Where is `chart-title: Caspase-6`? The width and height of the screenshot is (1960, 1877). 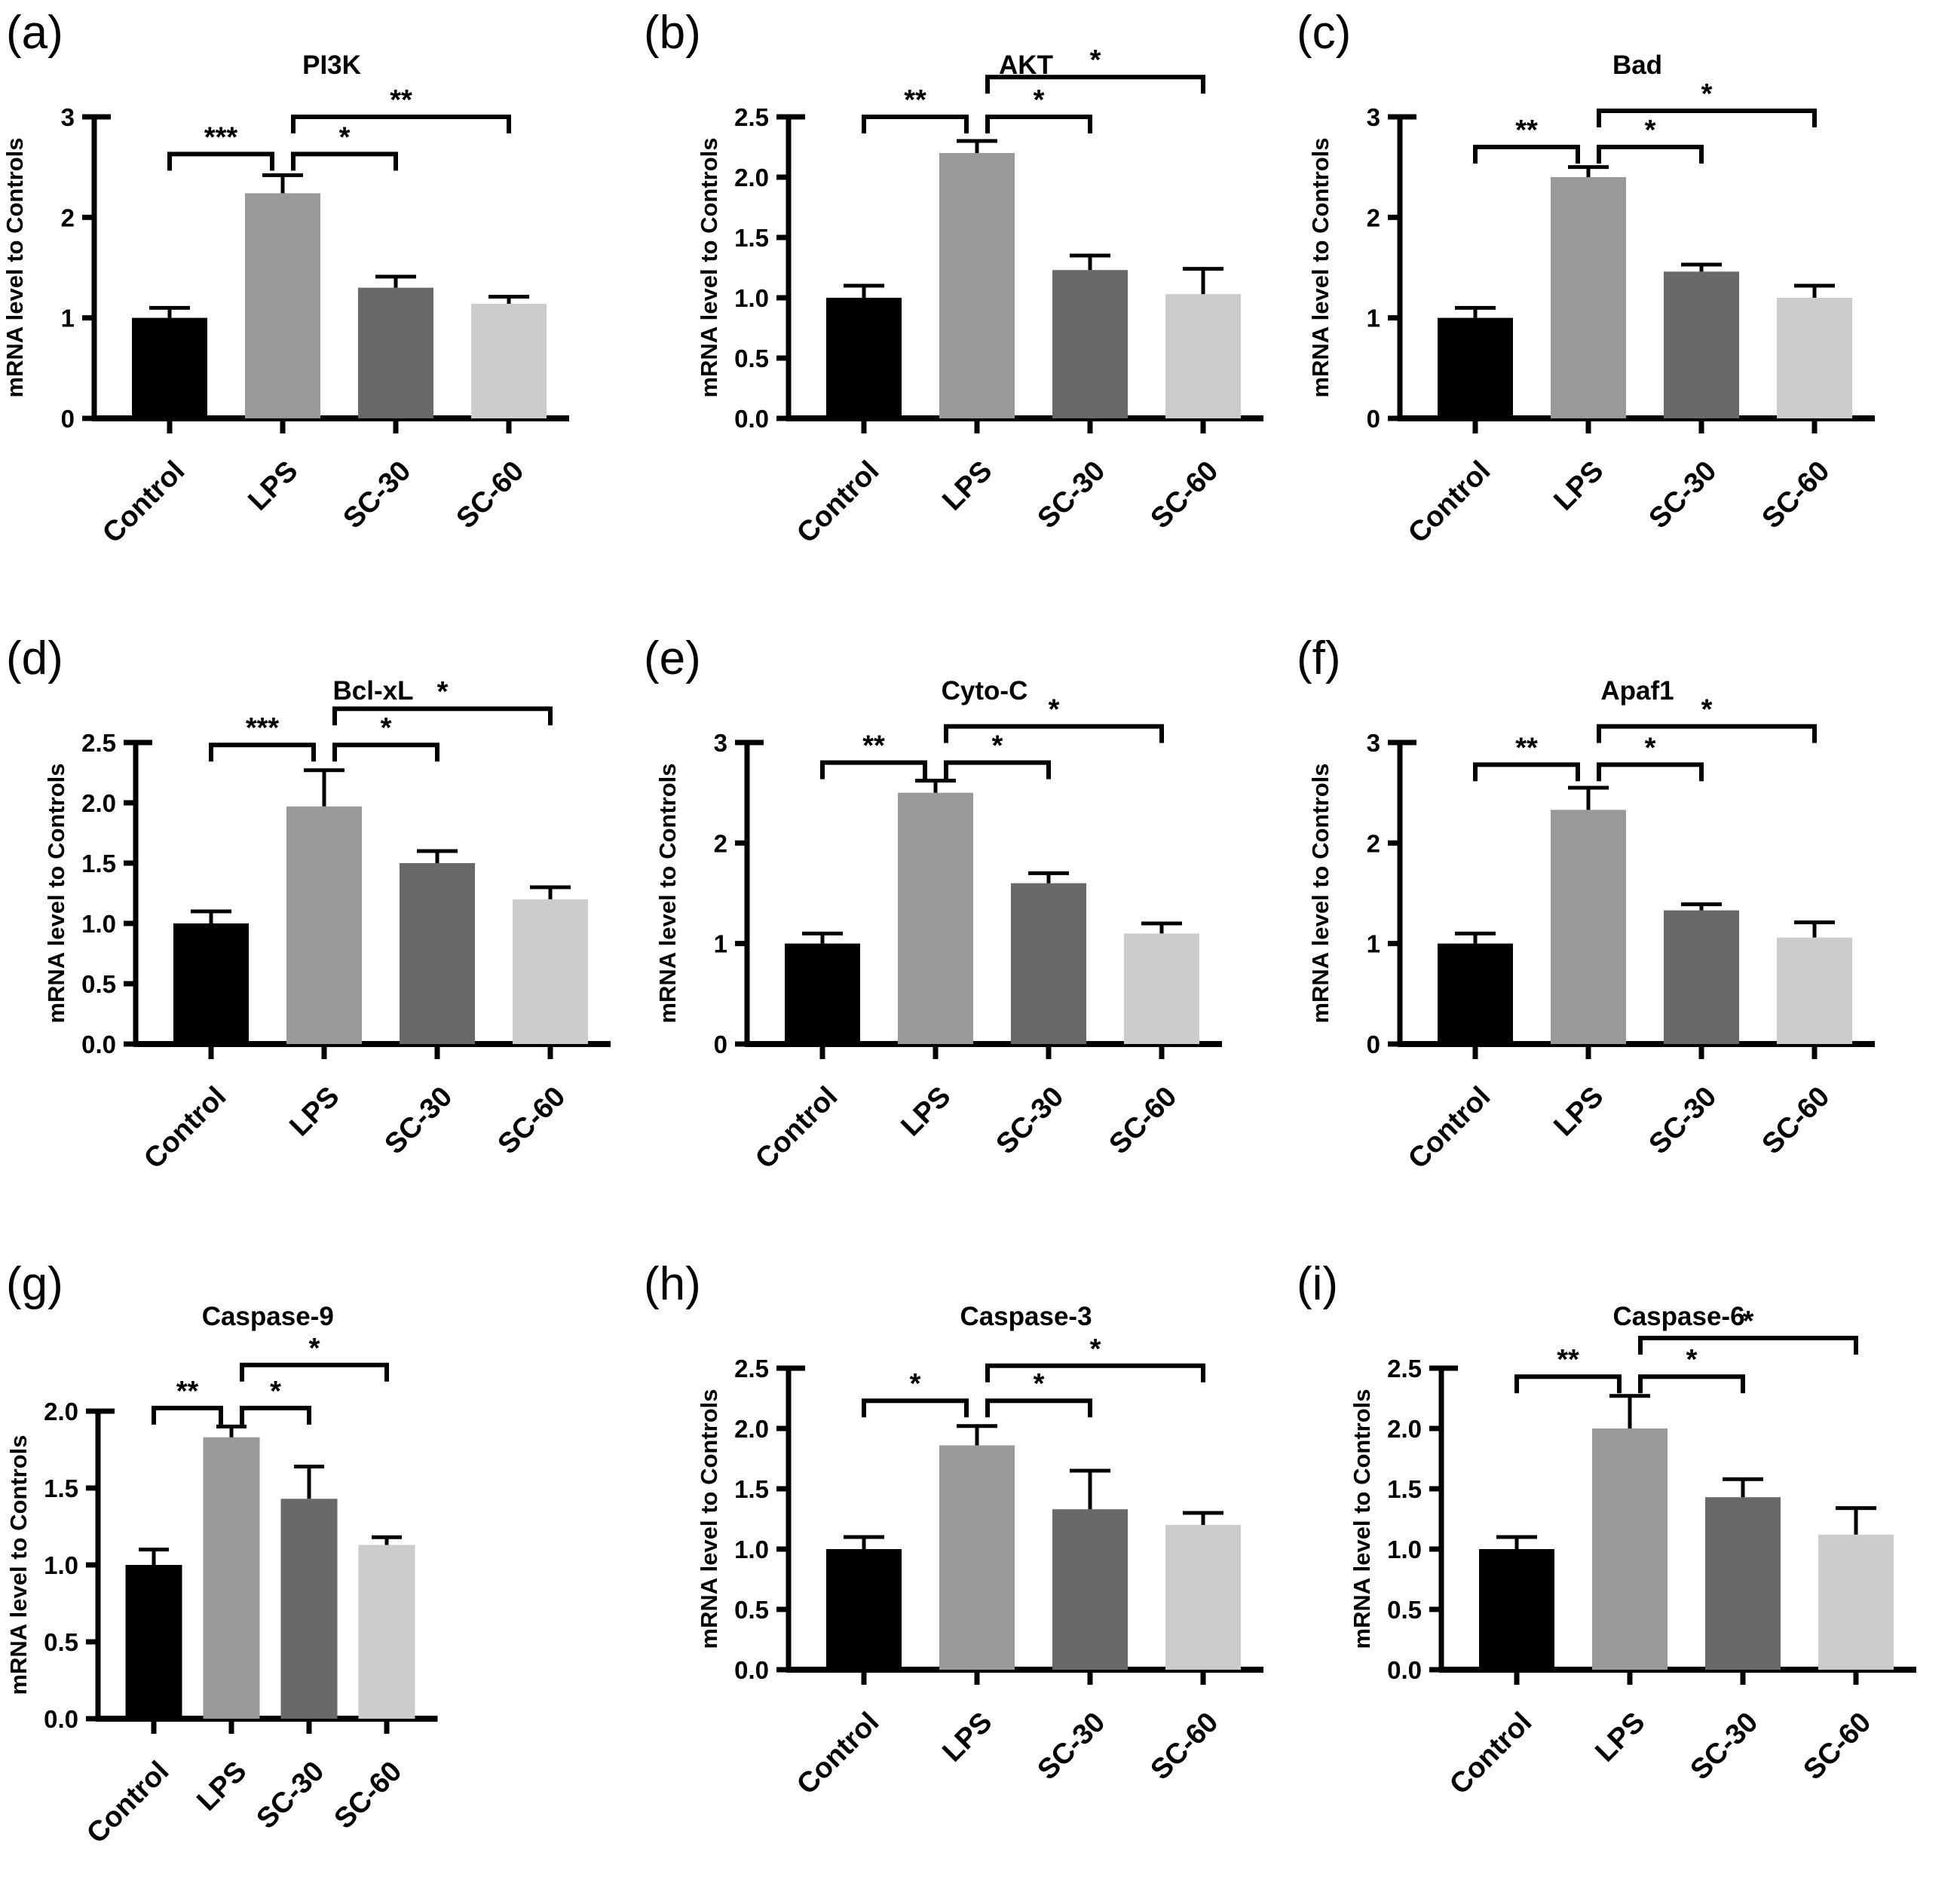 chart-title: Caspase-6 is located at coordinates (1678, 1316).